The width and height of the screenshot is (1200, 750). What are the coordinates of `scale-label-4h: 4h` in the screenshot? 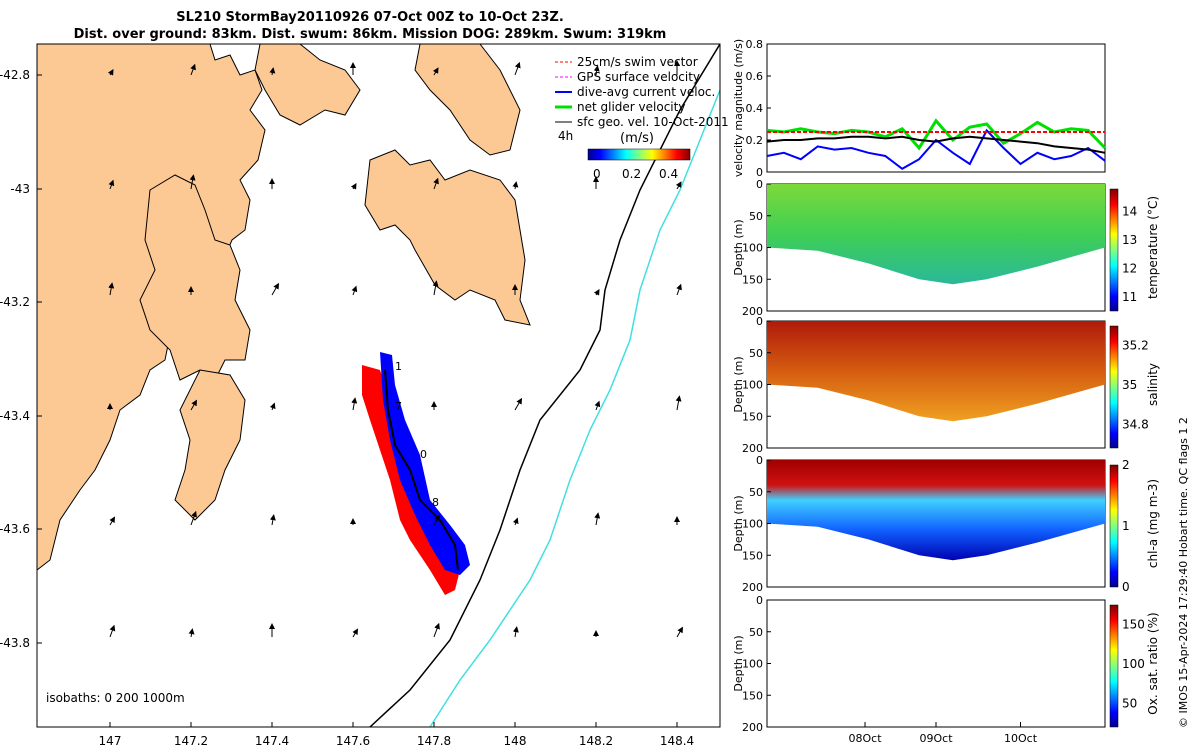 It's located at (565, 136).